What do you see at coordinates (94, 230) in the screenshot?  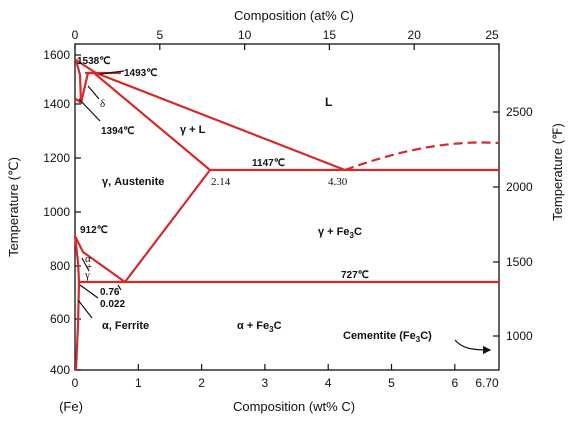 I see `label-912: 912℃` at bounding box center [94, 230].